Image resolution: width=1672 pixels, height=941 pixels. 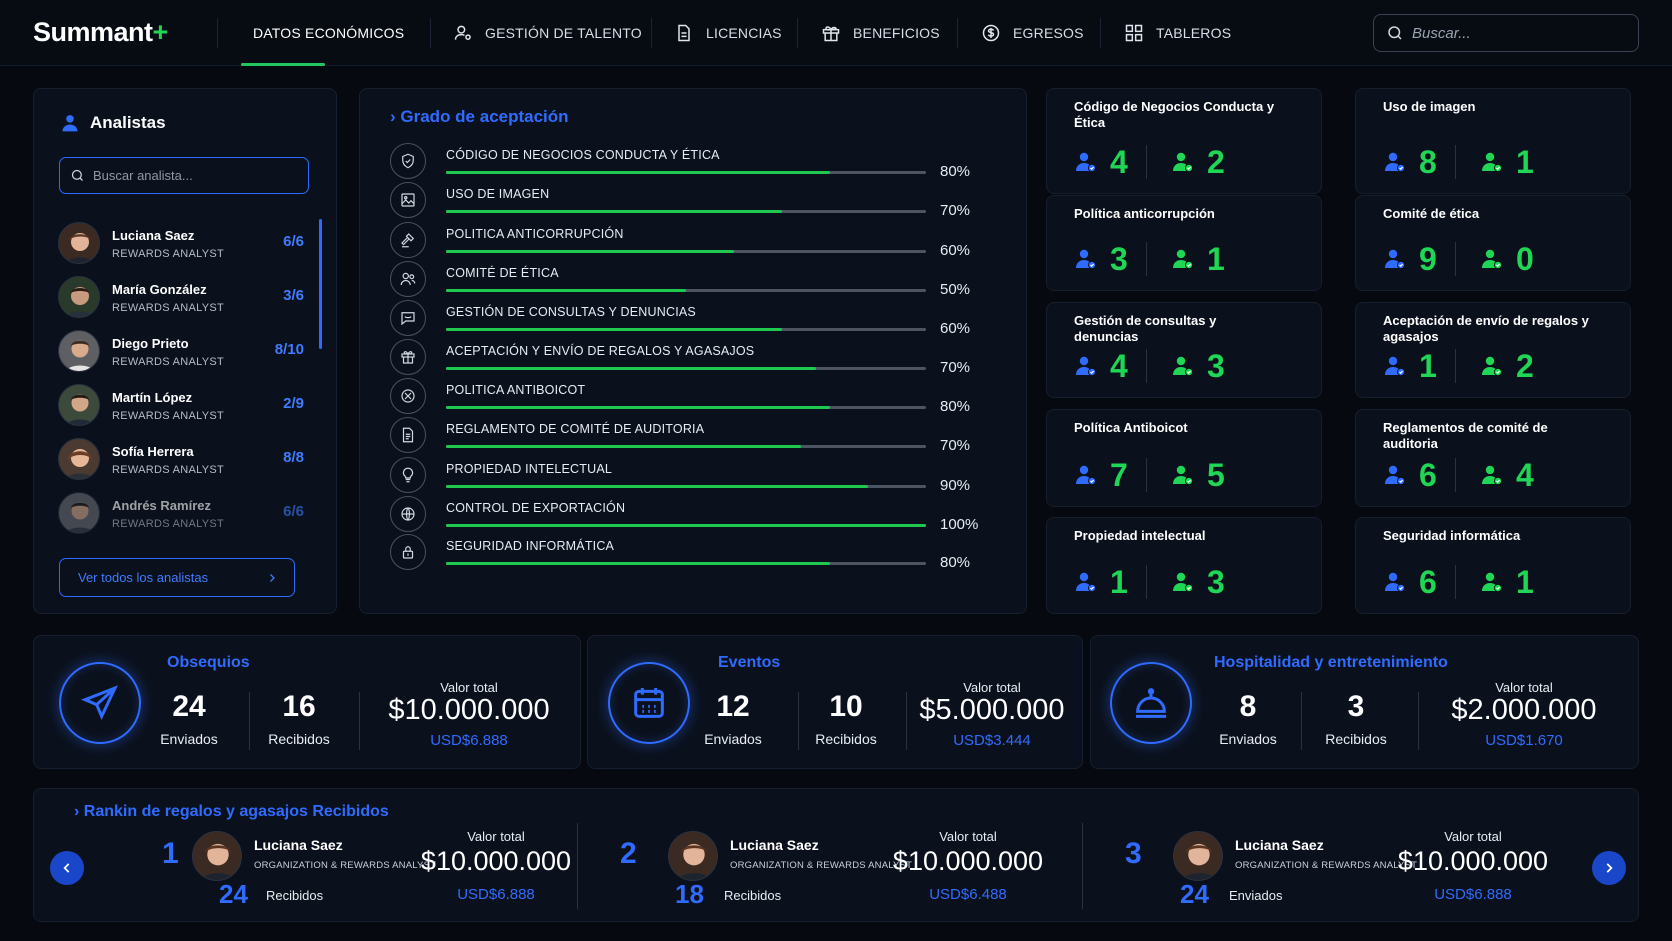 What do you see at coordinates (1119, 259) in the screenshot?
I see `policy-count-a: 3` at bounding box center [1119, 259].